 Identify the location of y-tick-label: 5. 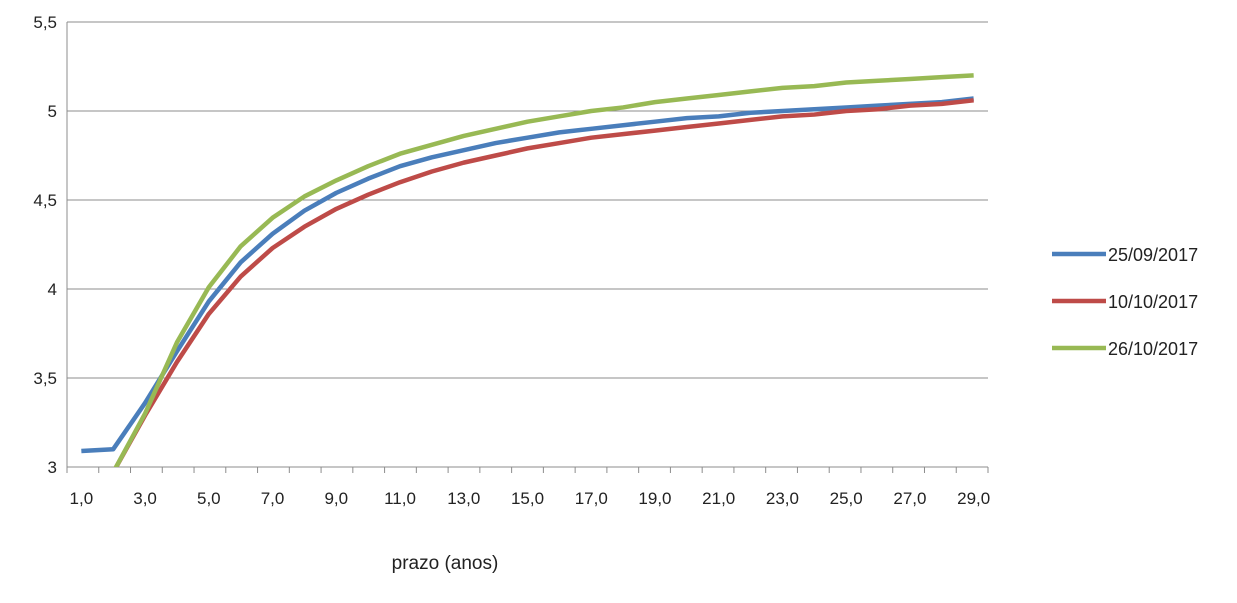
(52, 111).